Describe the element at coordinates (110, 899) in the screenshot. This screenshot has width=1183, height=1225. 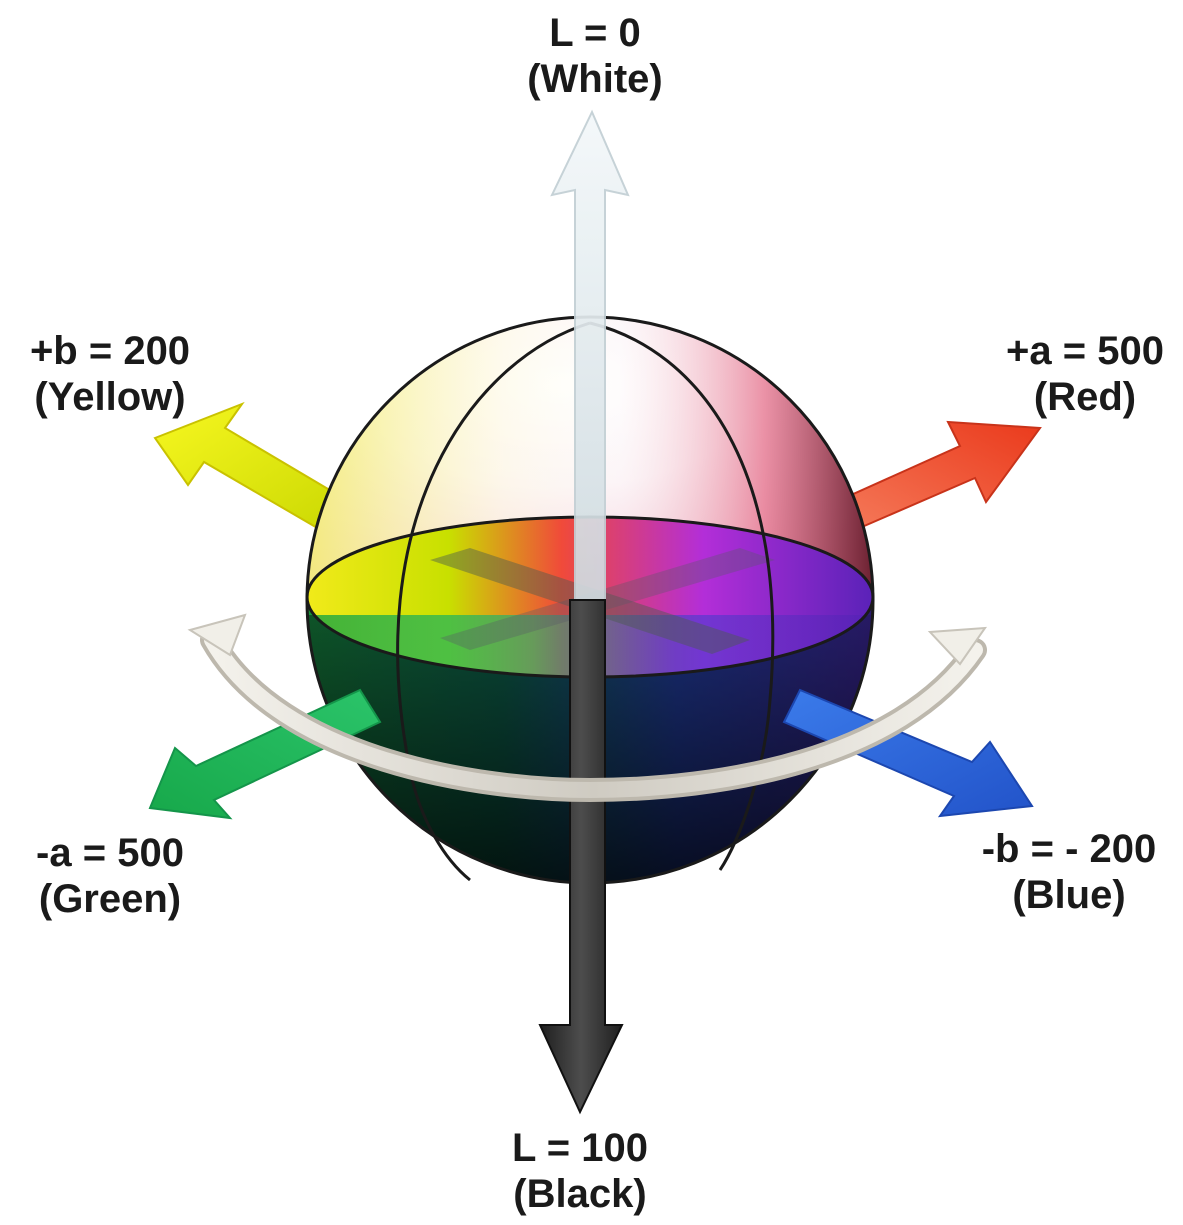
I see `label-lower-left-name: (Green)` at that location.